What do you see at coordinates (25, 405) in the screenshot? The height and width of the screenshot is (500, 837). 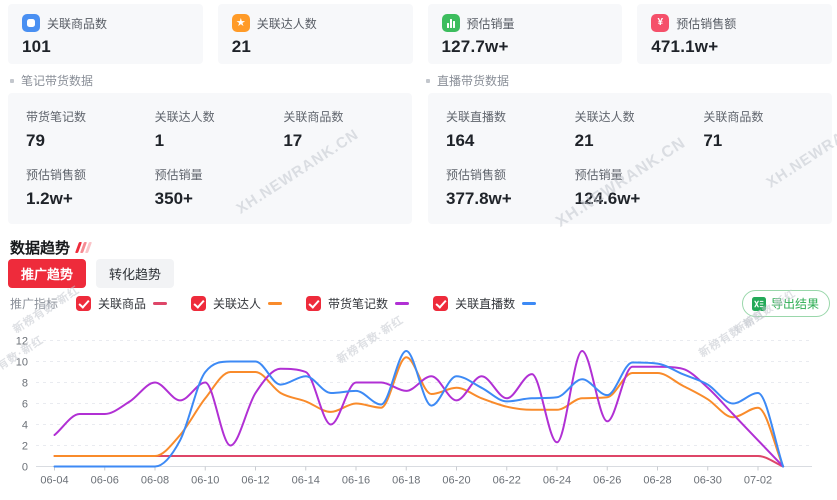 I see `y-tick-label: 6` at bounding box center [25, 405].